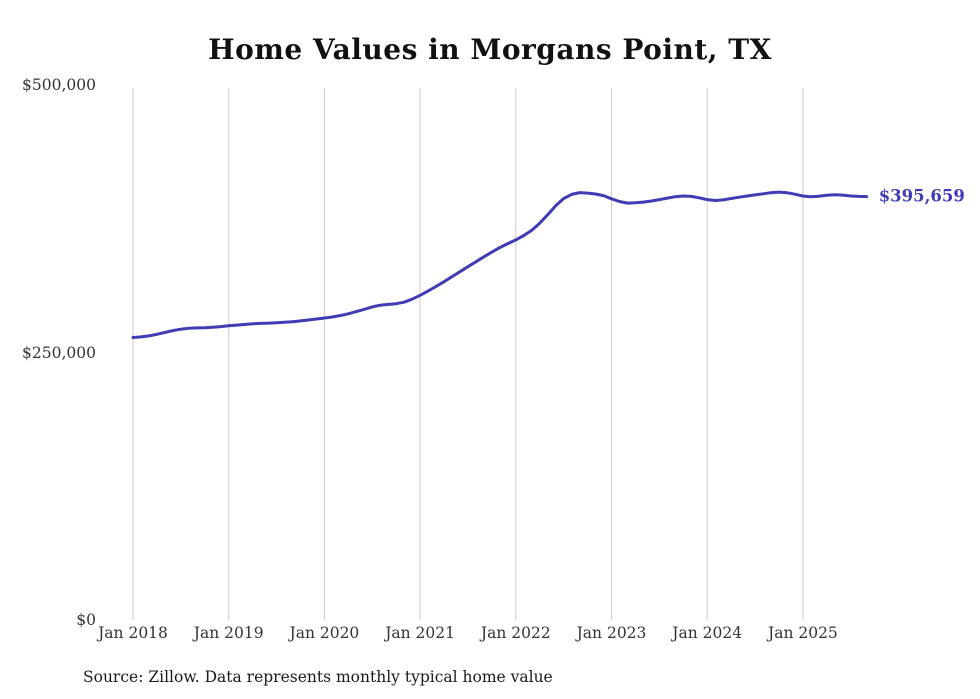  Describe the element at coordinates (420, 633) in the screenshot. I see `x-tick-label: Jan 2021` at that location.